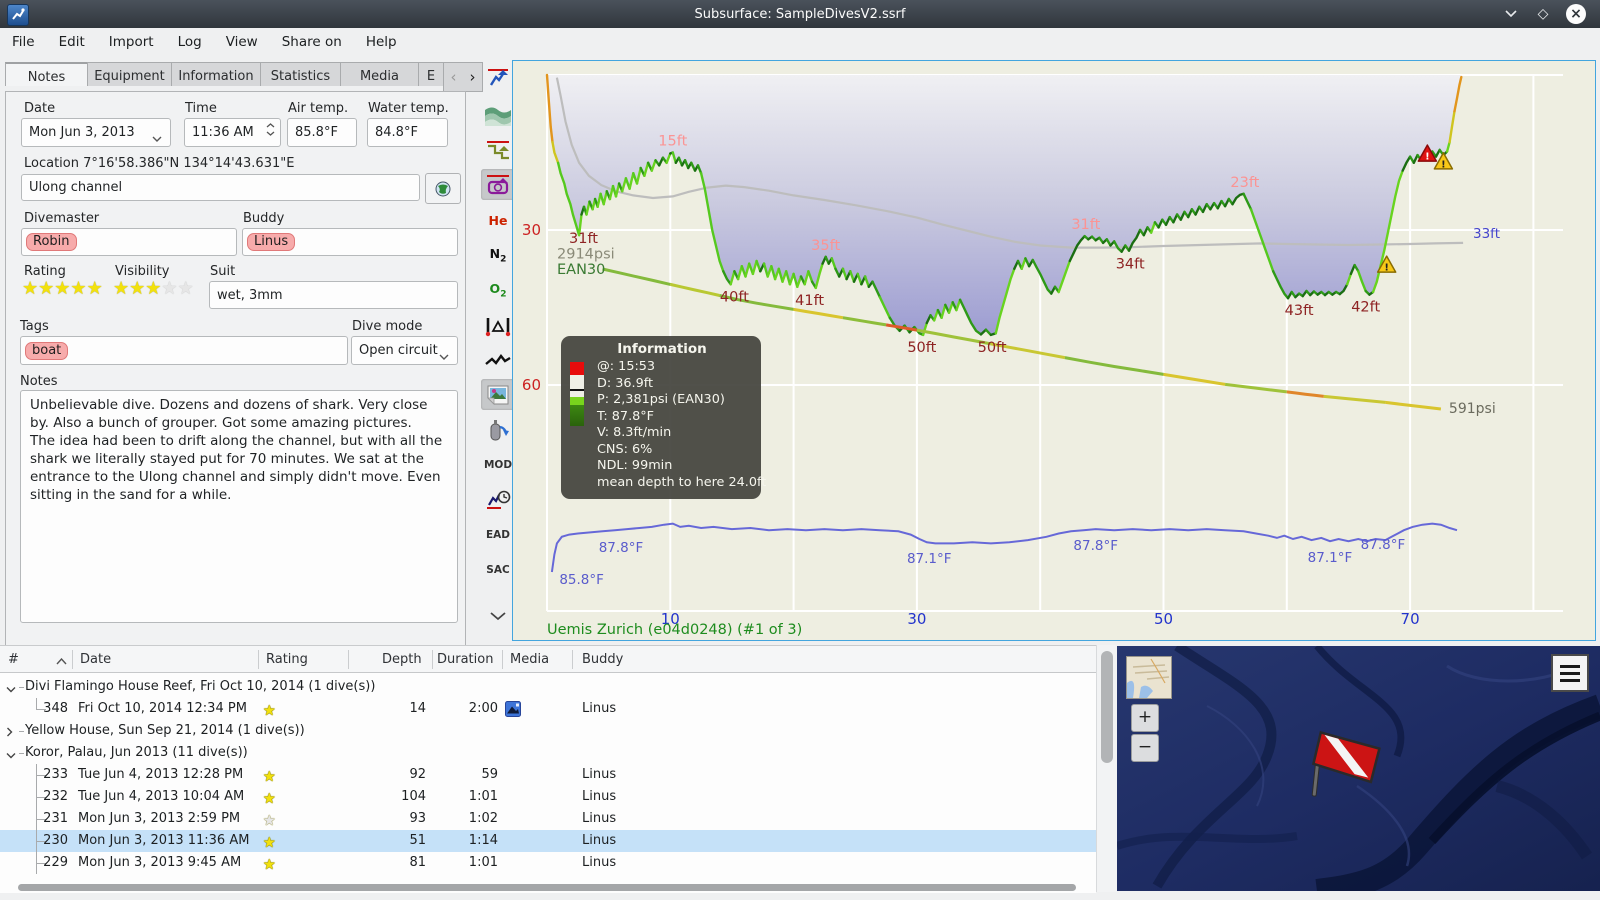 The image size is (1600, 900). Describe the element at coordinates (453, 77) in the screenshot. I see `tab-scroll-left-icon: ‹` at that location.